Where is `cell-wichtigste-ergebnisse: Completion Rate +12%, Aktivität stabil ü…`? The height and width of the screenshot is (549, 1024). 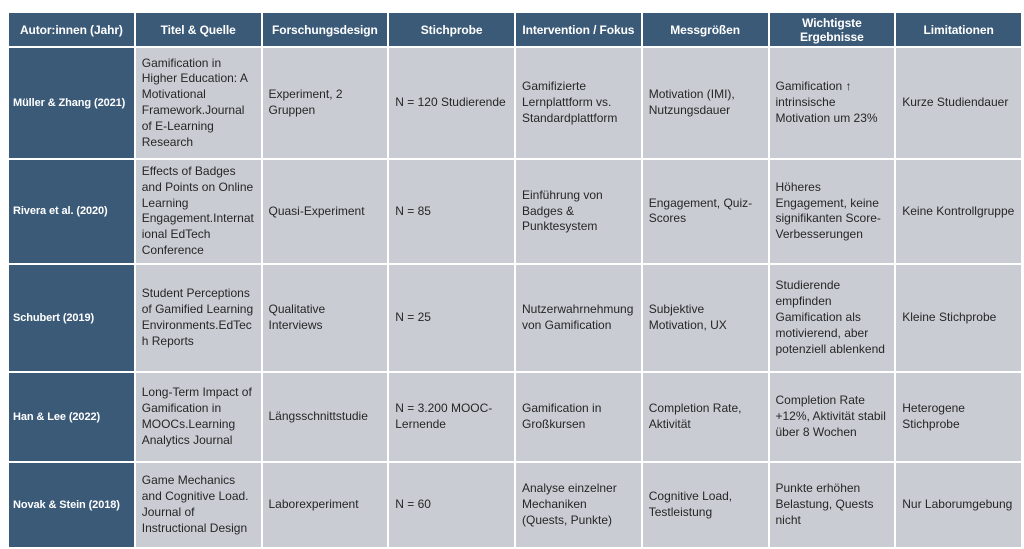 cell-wichtigste-ergebnisse: Completion Rate +12%, Aktivität stabil ü… is located at coordinates (832, 416).